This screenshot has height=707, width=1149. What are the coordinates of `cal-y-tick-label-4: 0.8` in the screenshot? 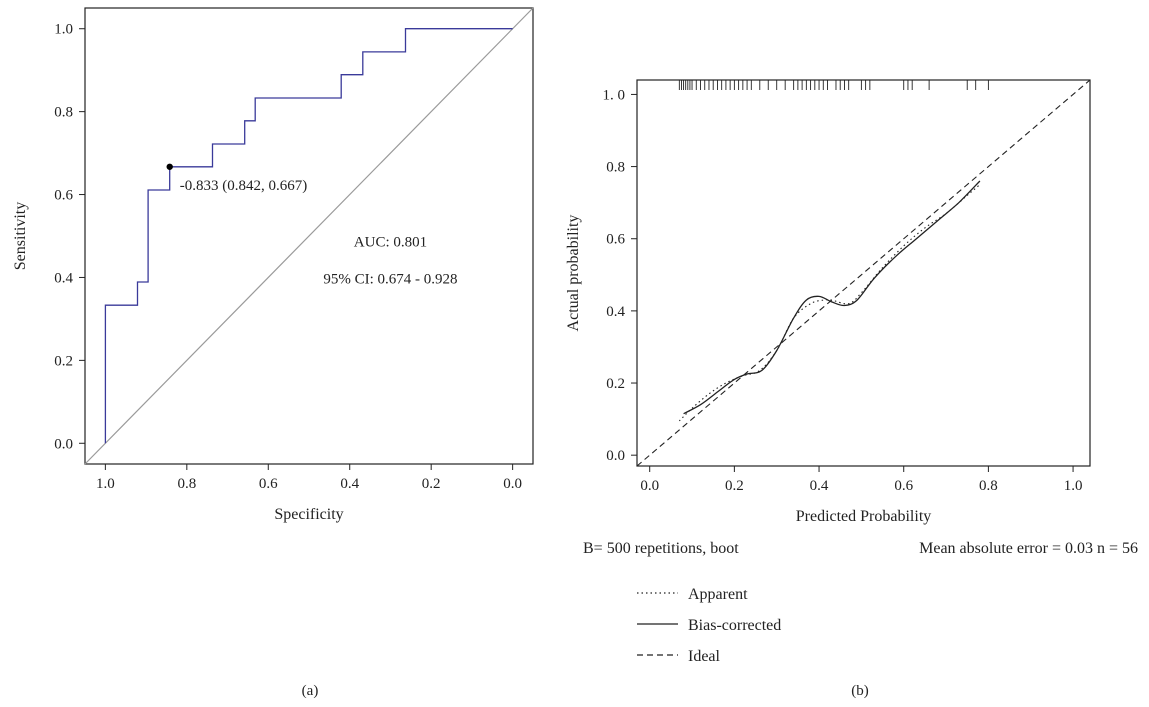 It's located at (615, 168).